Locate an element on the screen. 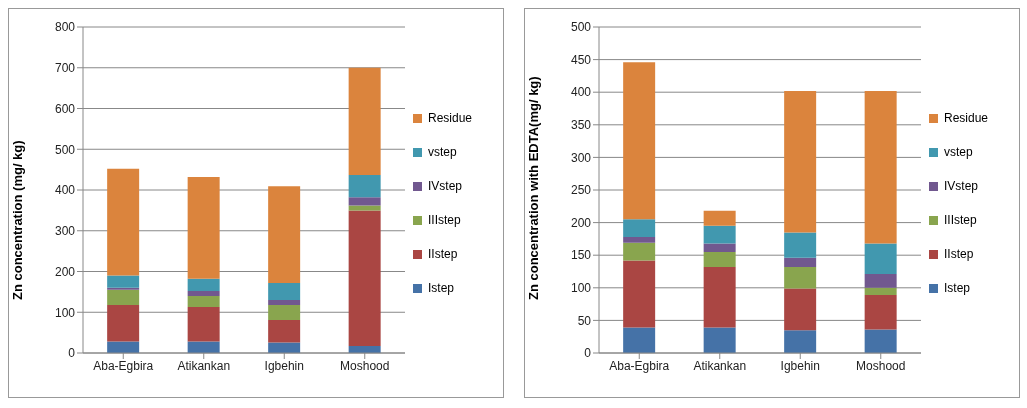 The width and height of the screenshot is (1027, 408). y-tick-label: 600 is located at coordinates (65, 108).